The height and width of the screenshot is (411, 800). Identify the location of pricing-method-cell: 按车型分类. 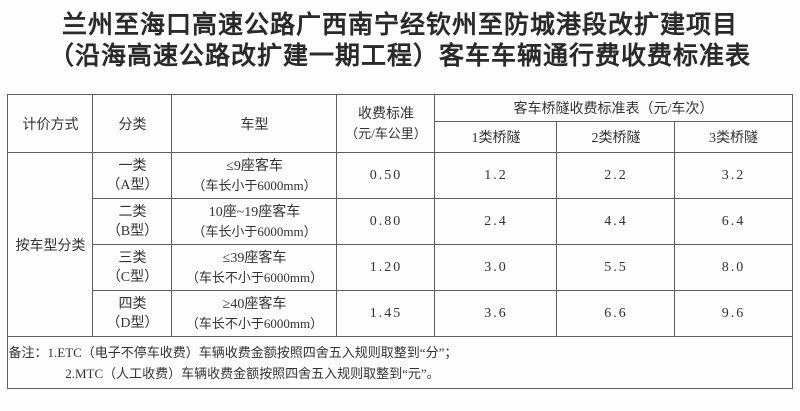
(50, 244).